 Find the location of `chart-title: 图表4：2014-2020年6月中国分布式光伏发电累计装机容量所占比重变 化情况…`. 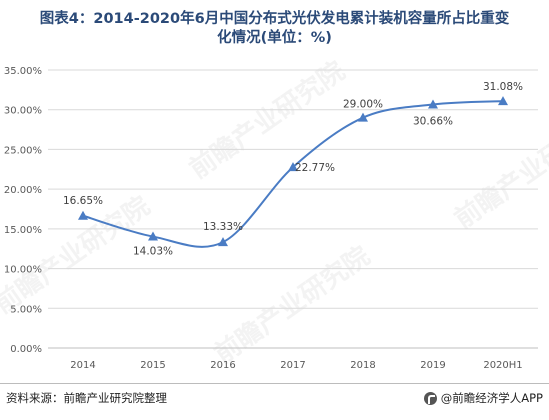

chart-title: 图表4：2014-2020年6月中国分布式光伏发电累计装机容量所占比重变 化情况… is located at coordinates (274, 29).